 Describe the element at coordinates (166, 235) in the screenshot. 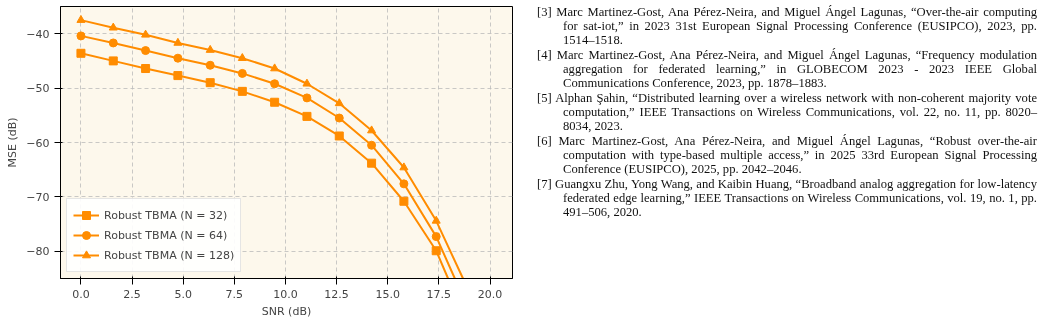

I see `legend-label: Robust TBMA (N = 64)` at that location.